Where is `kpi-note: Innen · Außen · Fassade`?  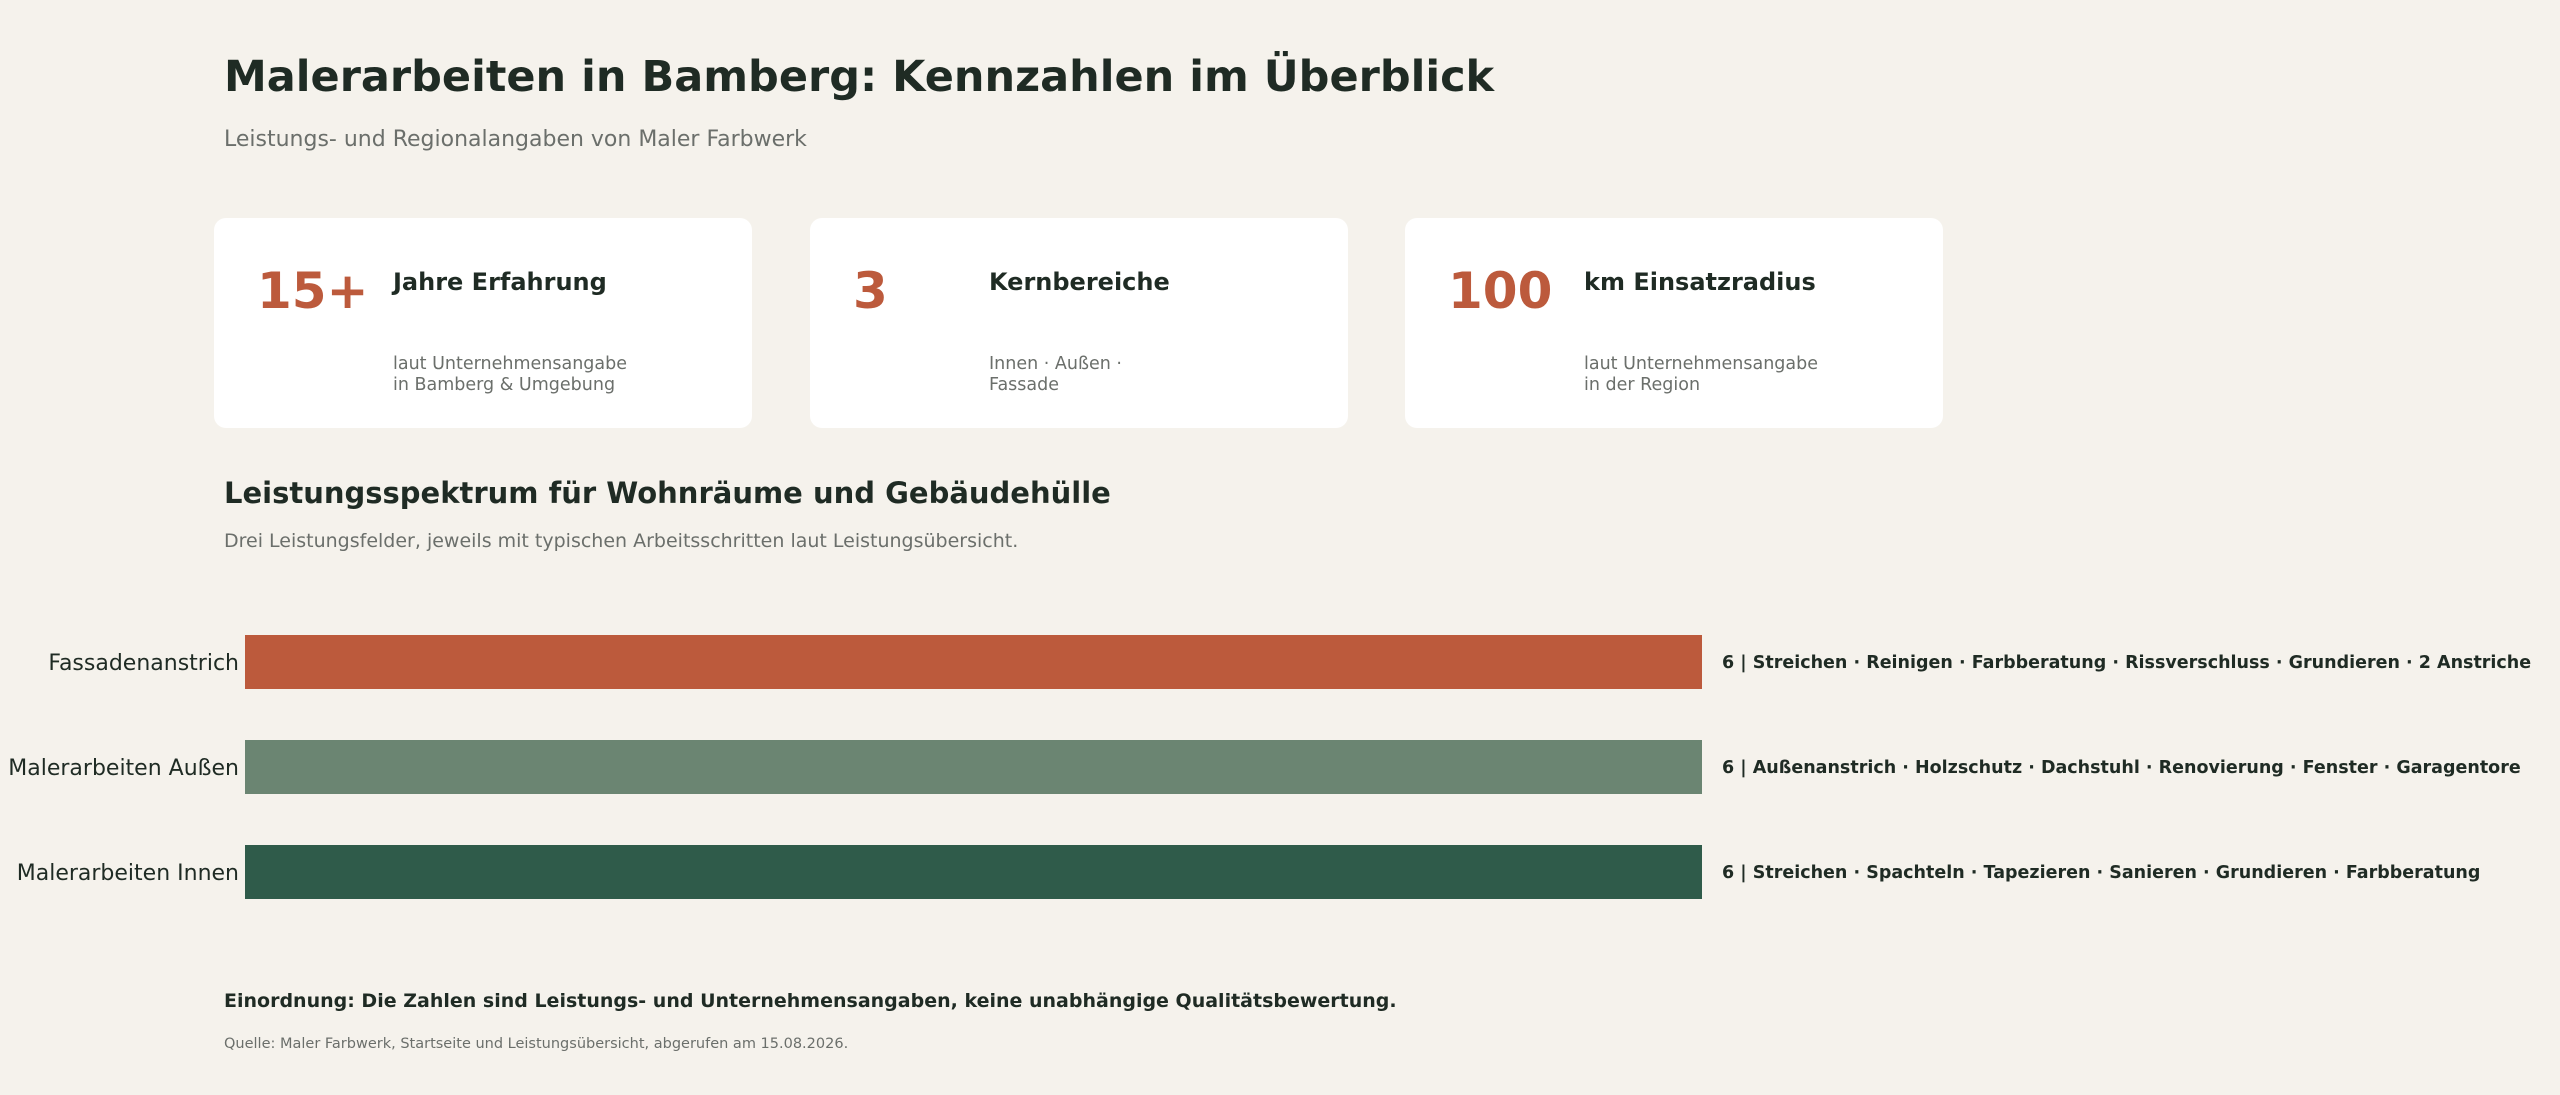
kpi-note: Innen · Außen · Fassade is located at coordinates (1055, 375).